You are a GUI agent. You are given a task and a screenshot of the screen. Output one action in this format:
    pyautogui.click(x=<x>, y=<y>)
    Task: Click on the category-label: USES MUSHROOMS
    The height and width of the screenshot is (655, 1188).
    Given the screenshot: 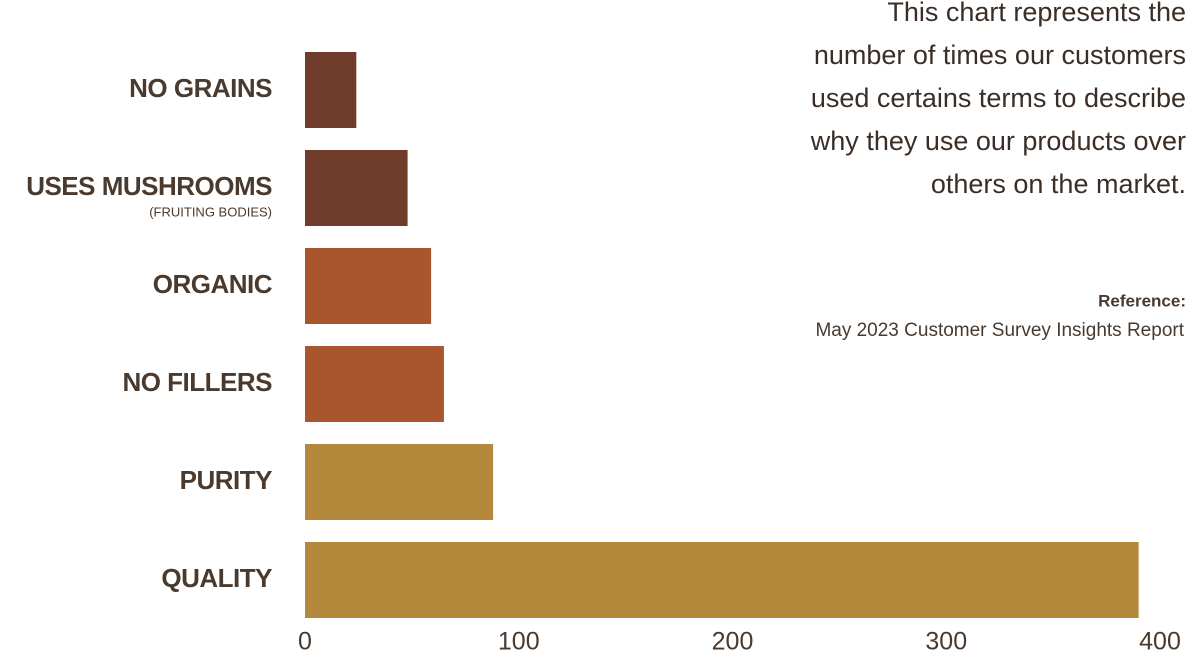 What is the action you would take?
    pyautogui.click(x=149, y=186)
    